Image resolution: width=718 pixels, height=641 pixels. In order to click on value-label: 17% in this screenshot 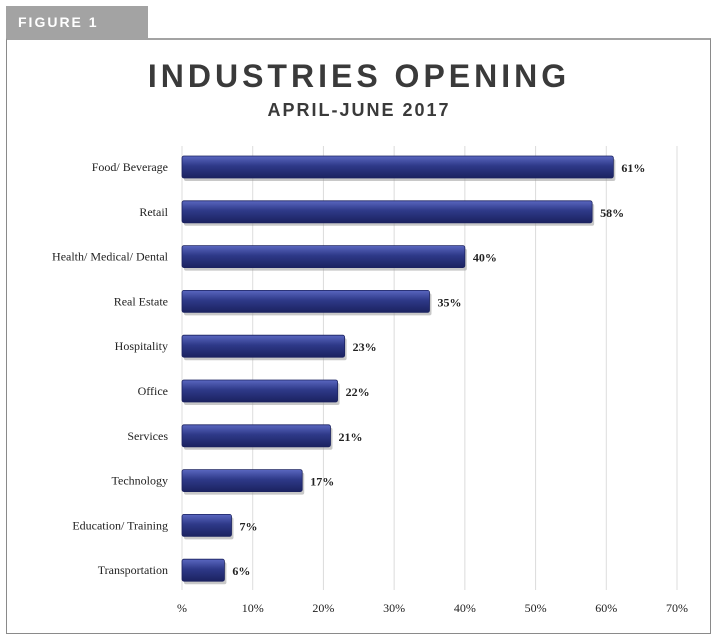, I will do `click(322, 482)`.